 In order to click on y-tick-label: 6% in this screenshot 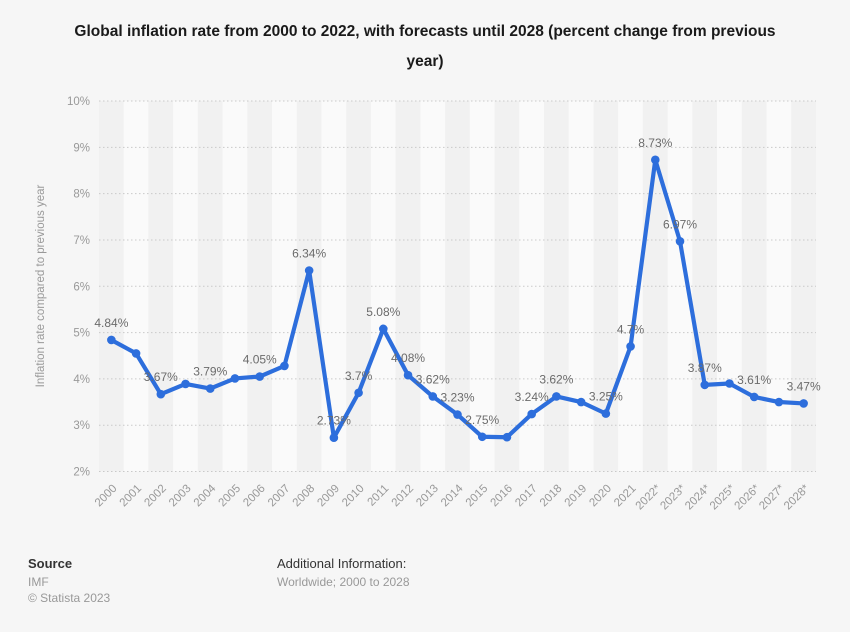, I will do `click(81, 287)`.